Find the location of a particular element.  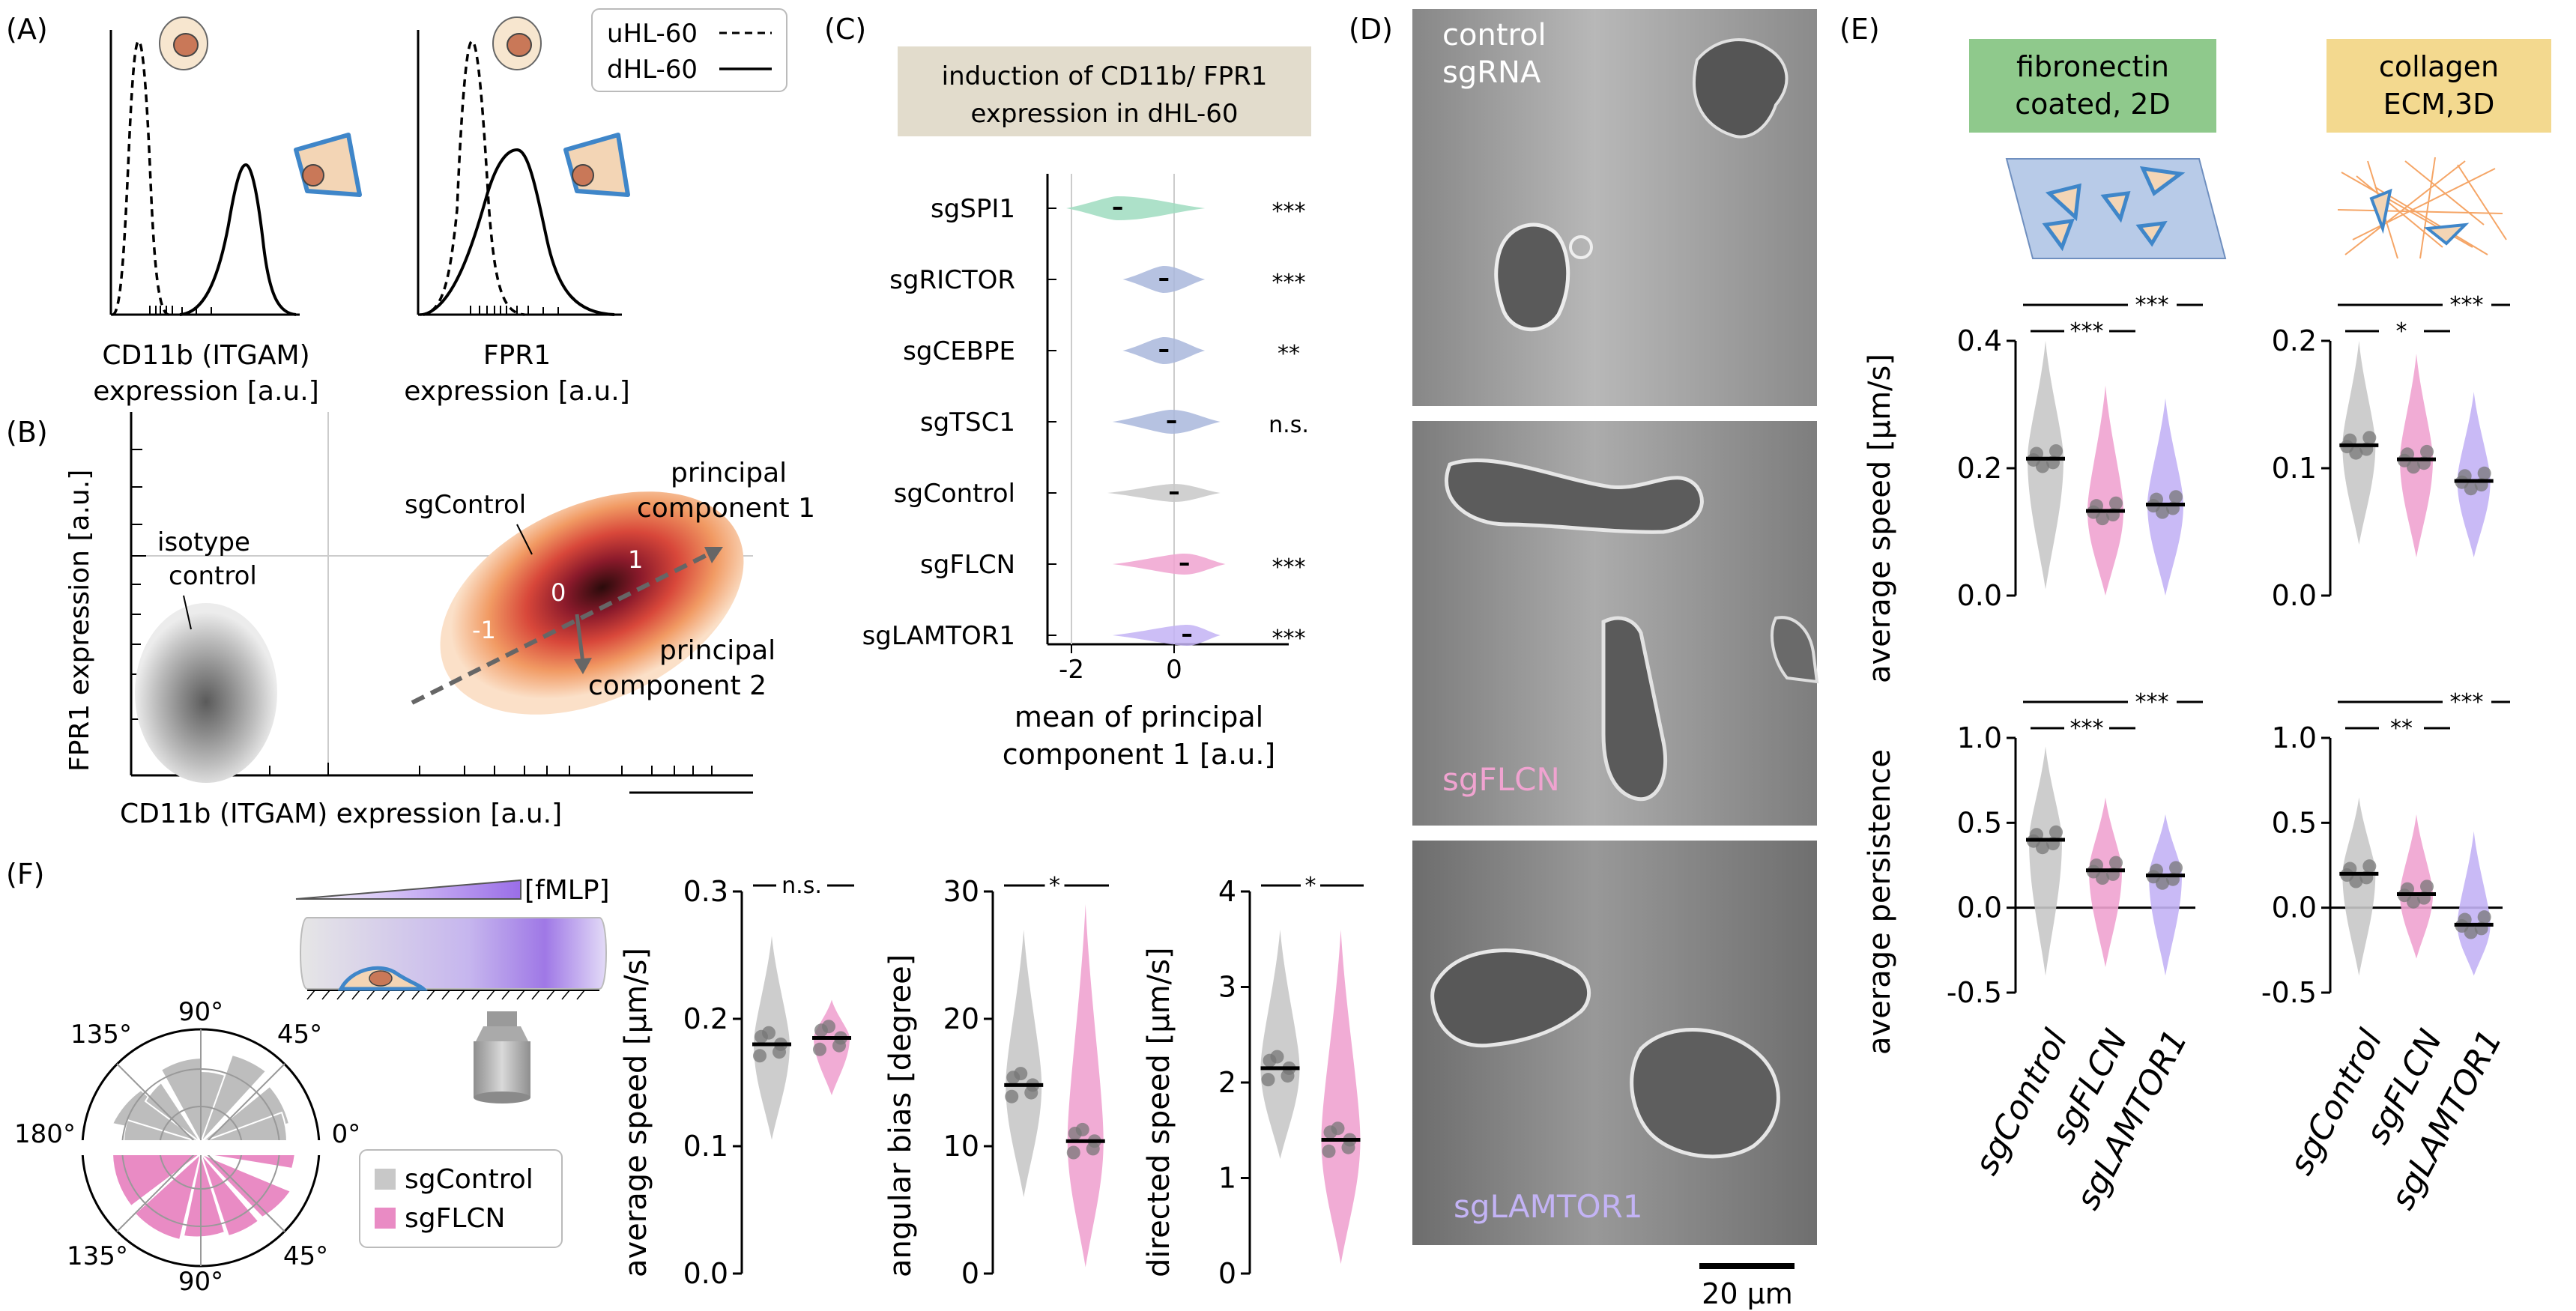

c-row-label-sgtsc1: sgTSC1 is located at coordinates (967, 422).